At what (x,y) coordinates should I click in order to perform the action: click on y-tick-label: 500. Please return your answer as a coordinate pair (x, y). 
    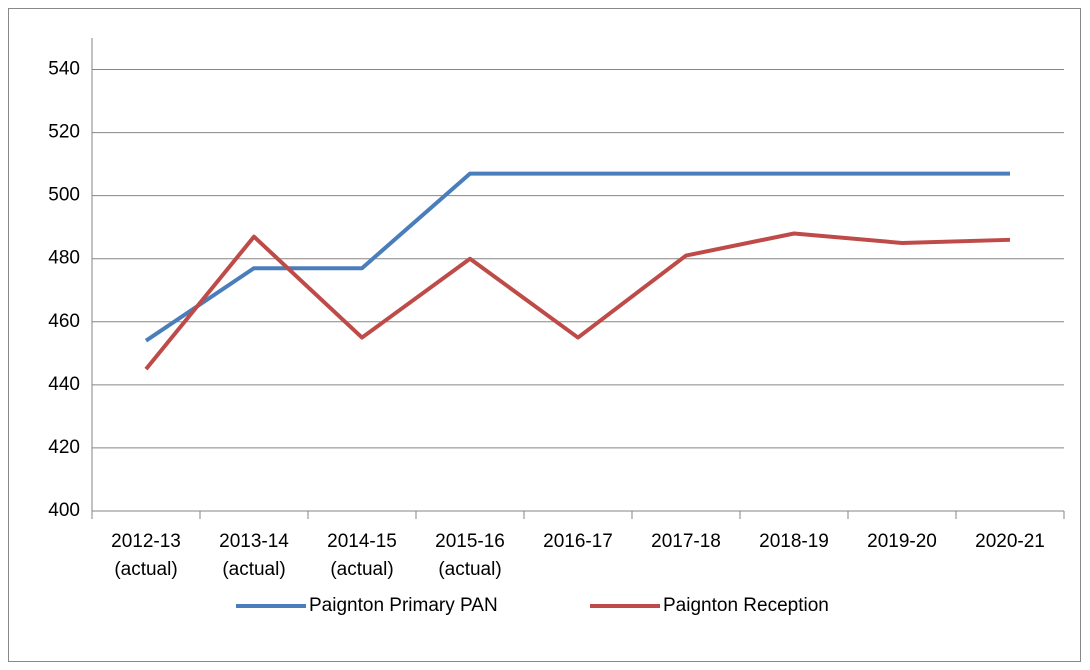
    Looking at the image, I should click on (64, 195).